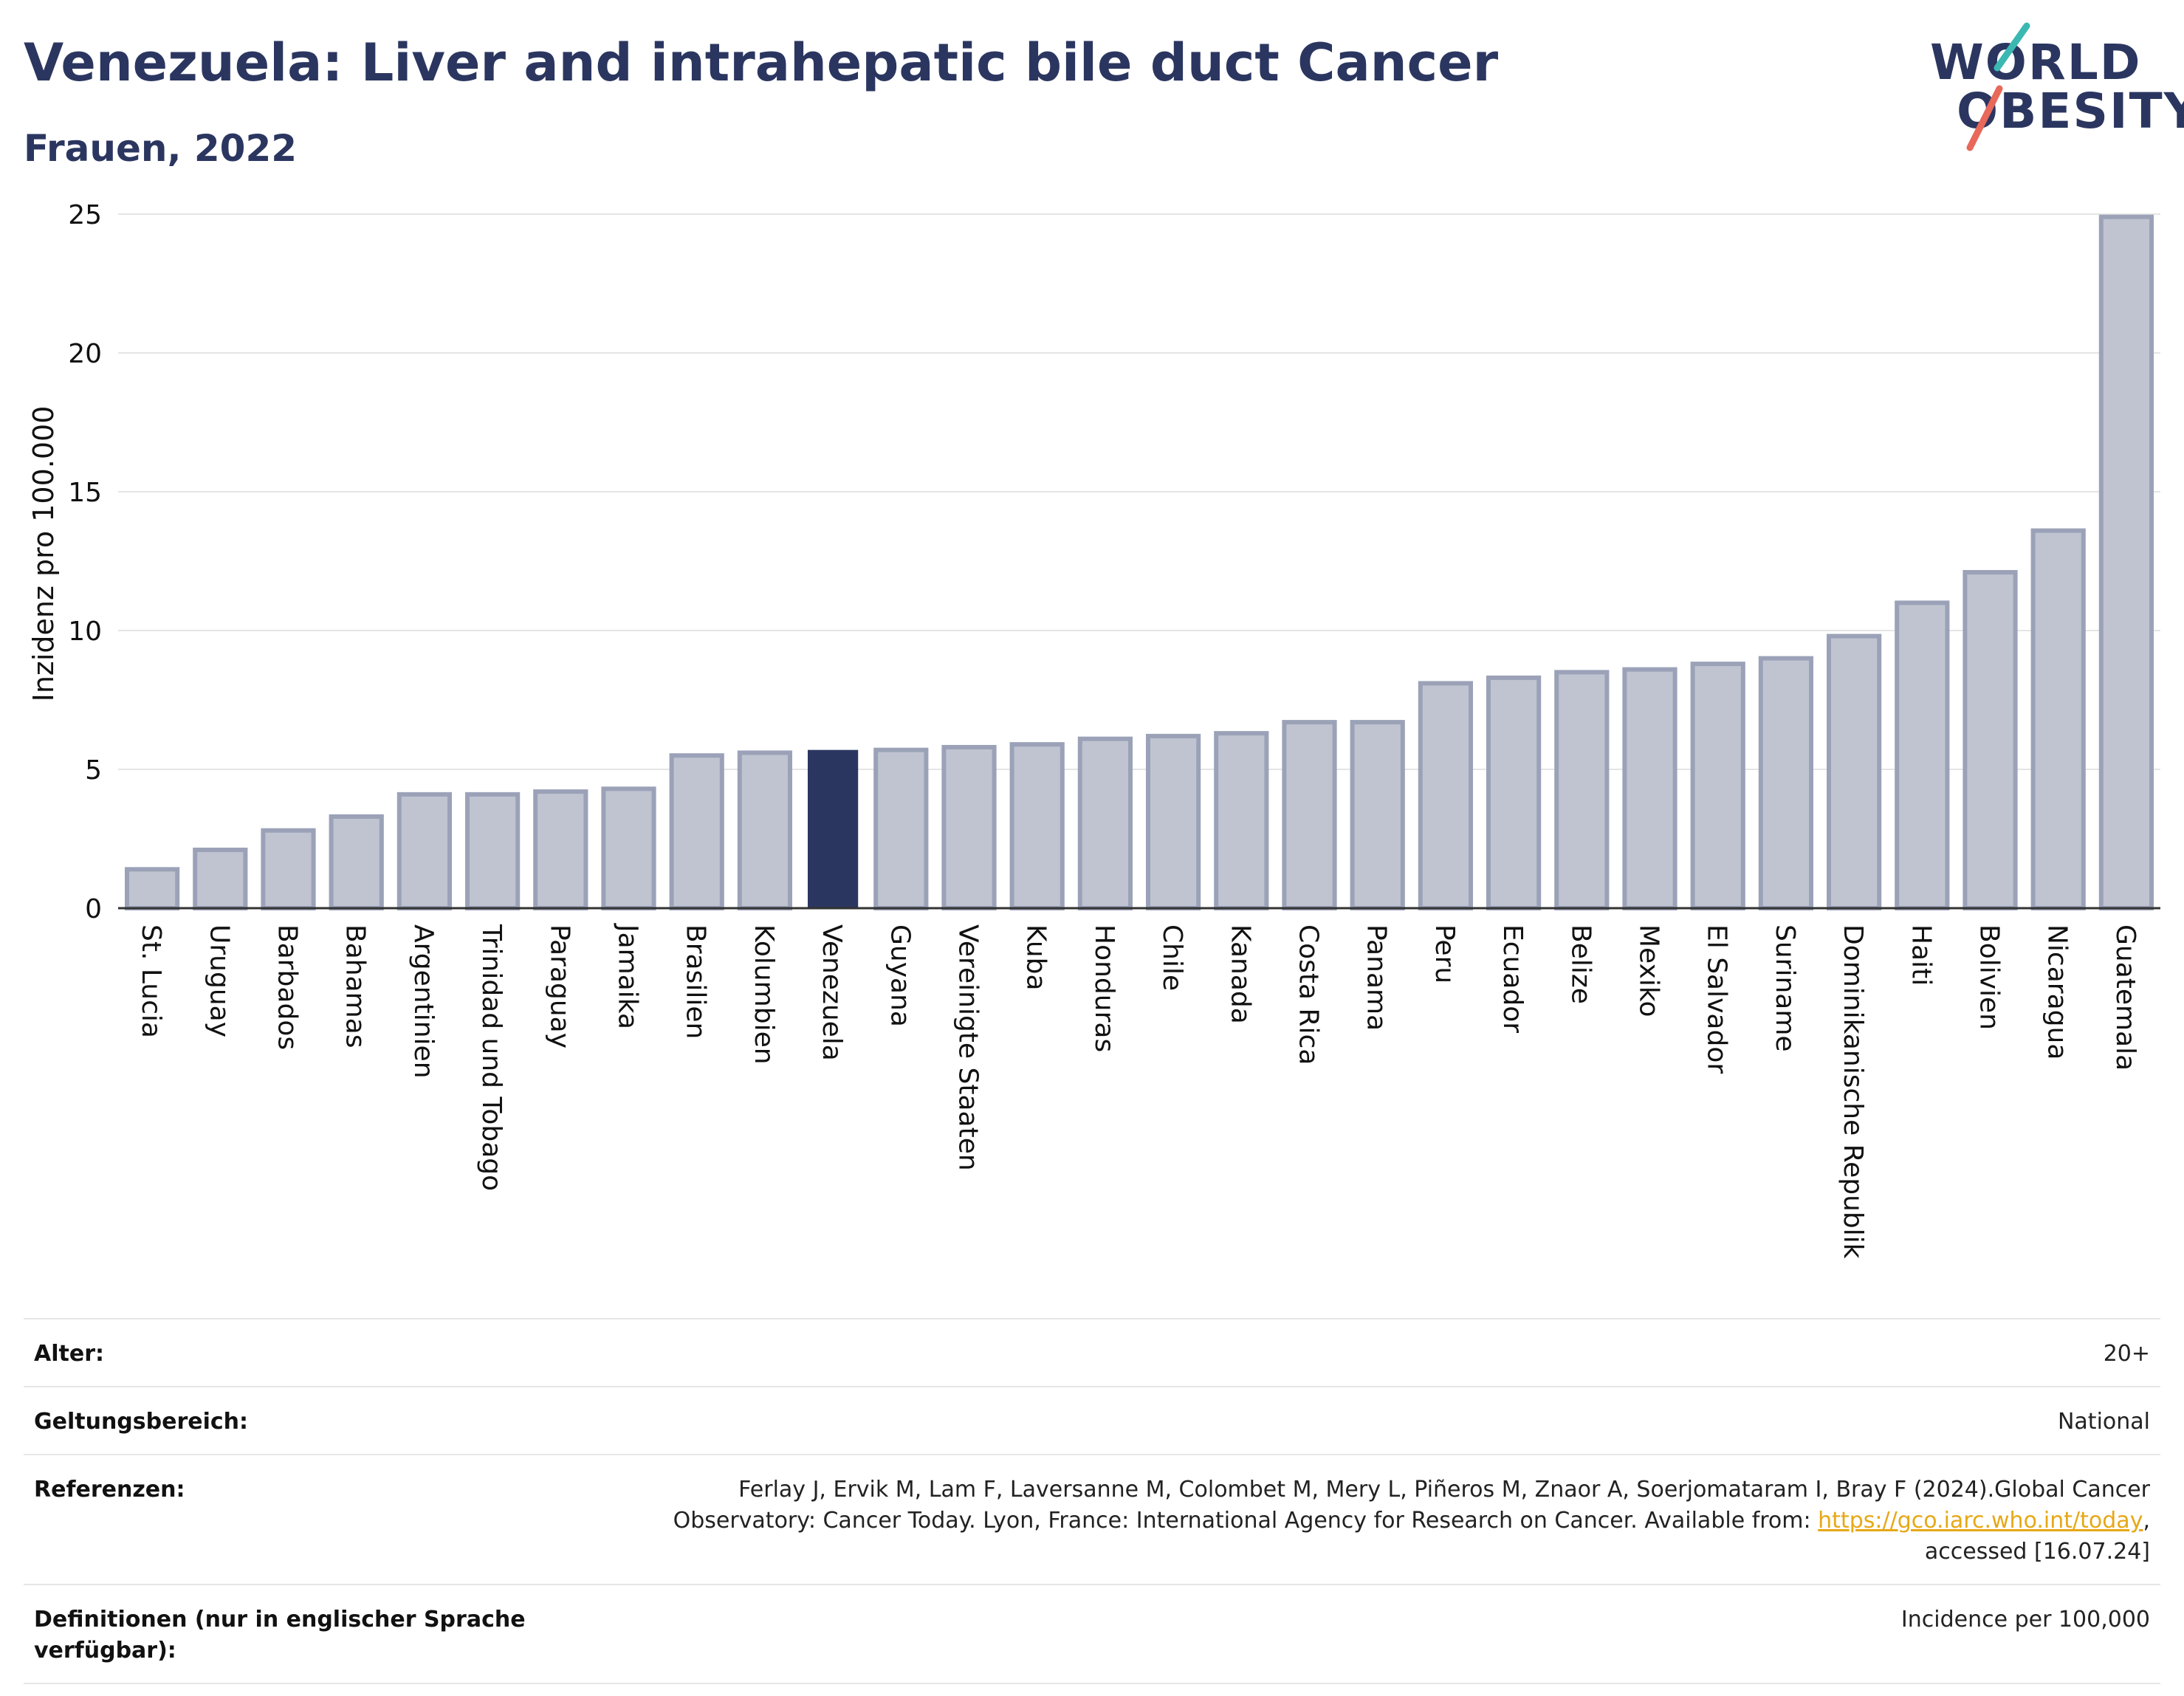  I want to click on y-tick-label: 5, so click(94, 770).